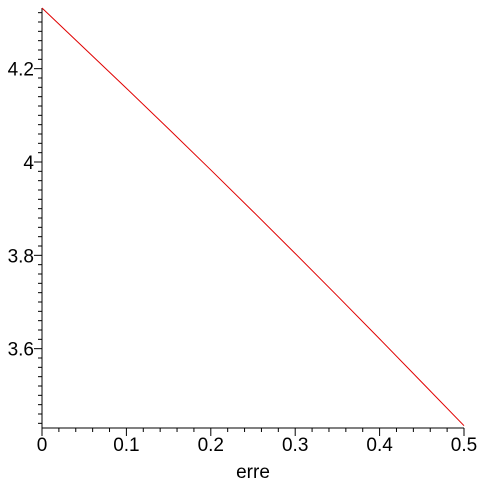 This screenshot has width=484, height=484. Describe the element at coordinates (379, 445) in the screenshot. I see `x-tick-label: 0.4` at that location.